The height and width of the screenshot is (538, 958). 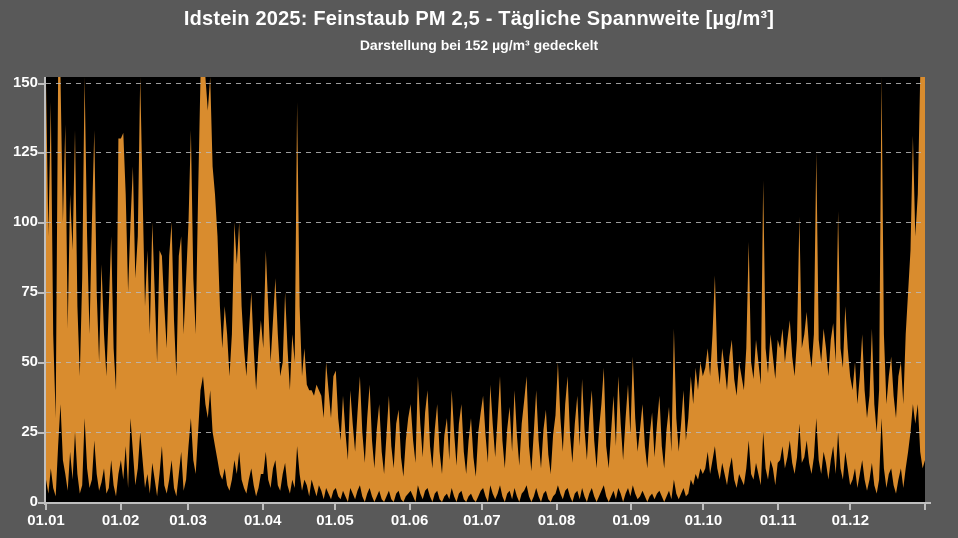 I want to click on y-tick-label-25: 25, so click(x=29, y=432).